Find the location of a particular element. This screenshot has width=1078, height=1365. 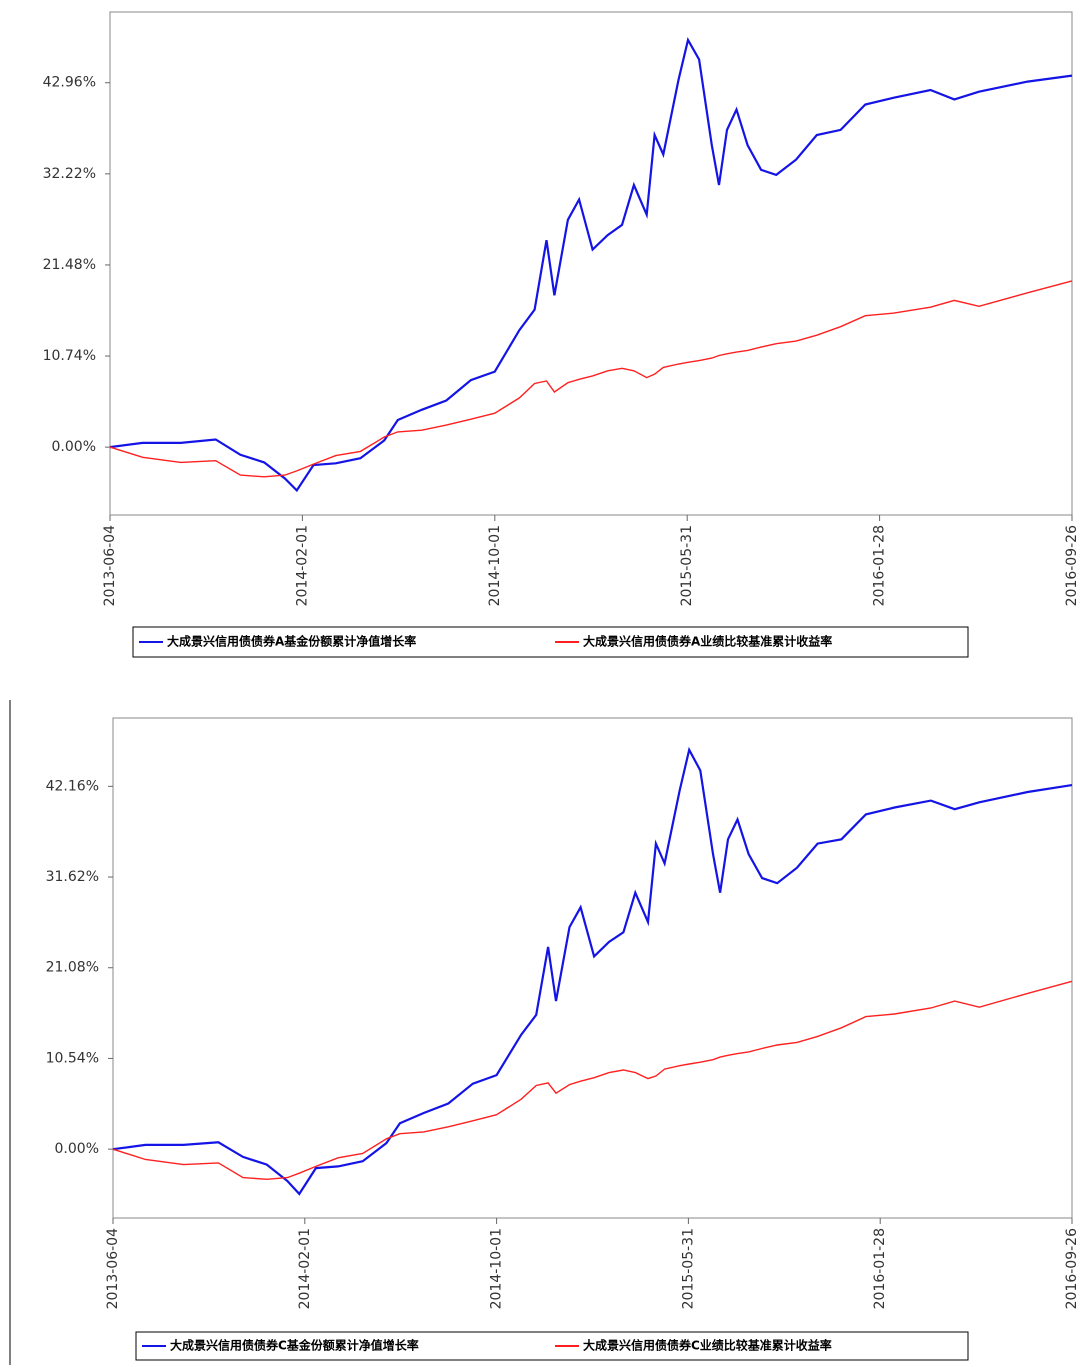

y-tick-label: 42.16% is located at coordinates (72, 786).